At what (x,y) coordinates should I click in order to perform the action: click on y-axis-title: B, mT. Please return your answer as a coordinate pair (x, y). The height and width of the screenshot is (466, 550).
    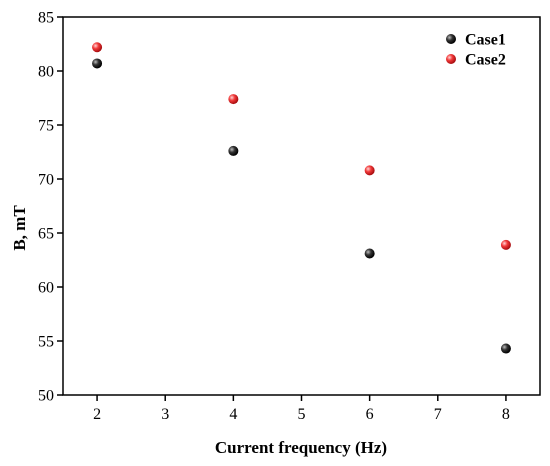
    Looking at the image, I should click on (19, 228).